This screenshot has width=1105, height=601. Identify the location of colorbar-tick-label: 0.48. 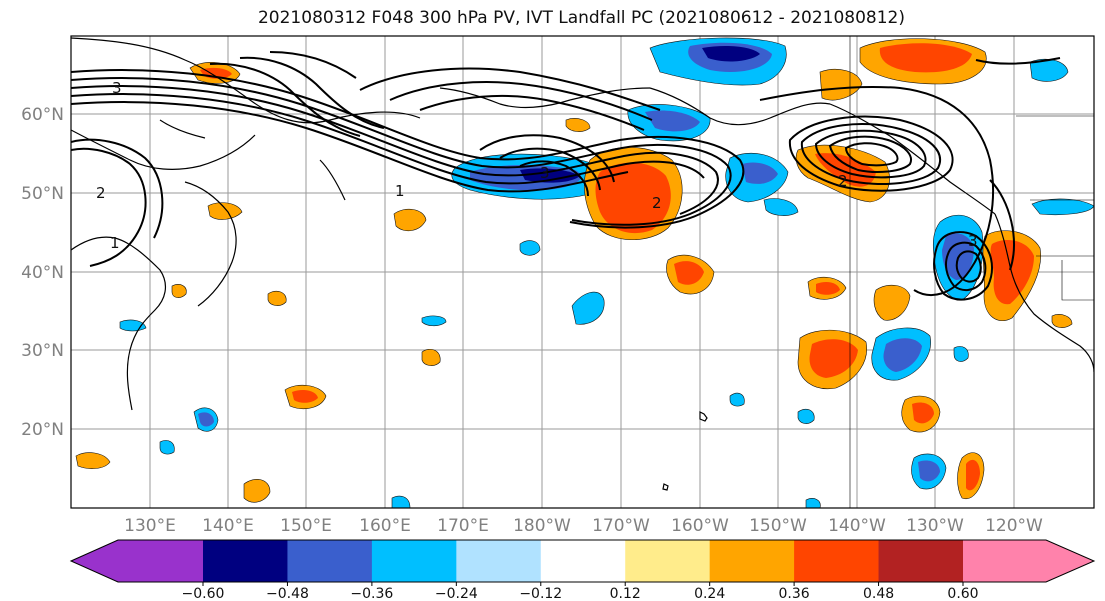
(878, 593).